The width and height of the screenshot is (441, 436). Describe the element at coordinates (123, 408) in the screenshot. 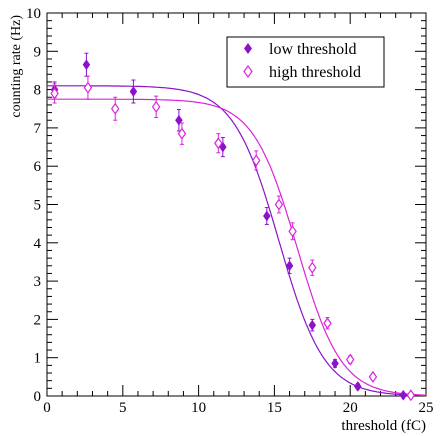

I see `x-tick-label: 5` at that location.